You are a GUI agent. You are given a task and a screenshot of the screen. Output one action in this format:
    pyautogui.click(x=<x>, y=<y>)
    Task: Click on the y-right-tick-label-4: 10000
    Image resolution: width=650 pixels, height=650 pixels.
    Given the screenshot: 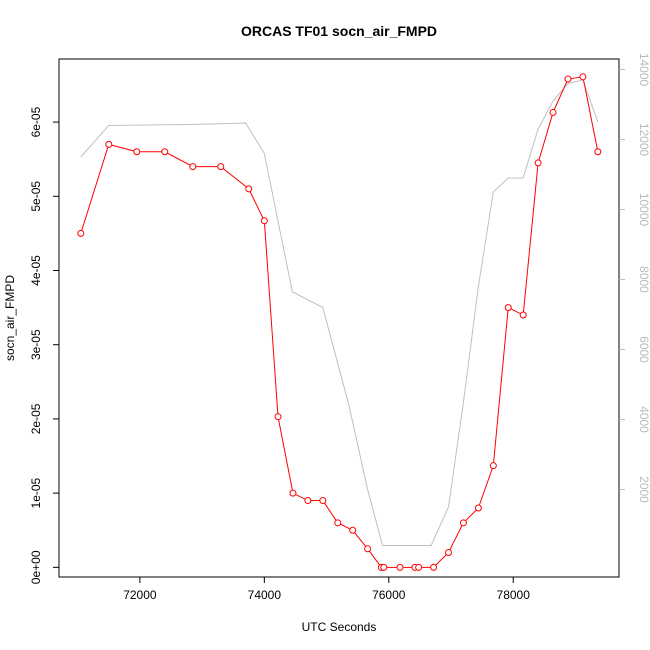 What is the action you would take?
    pyautogui.click(x=643, y=210)
    